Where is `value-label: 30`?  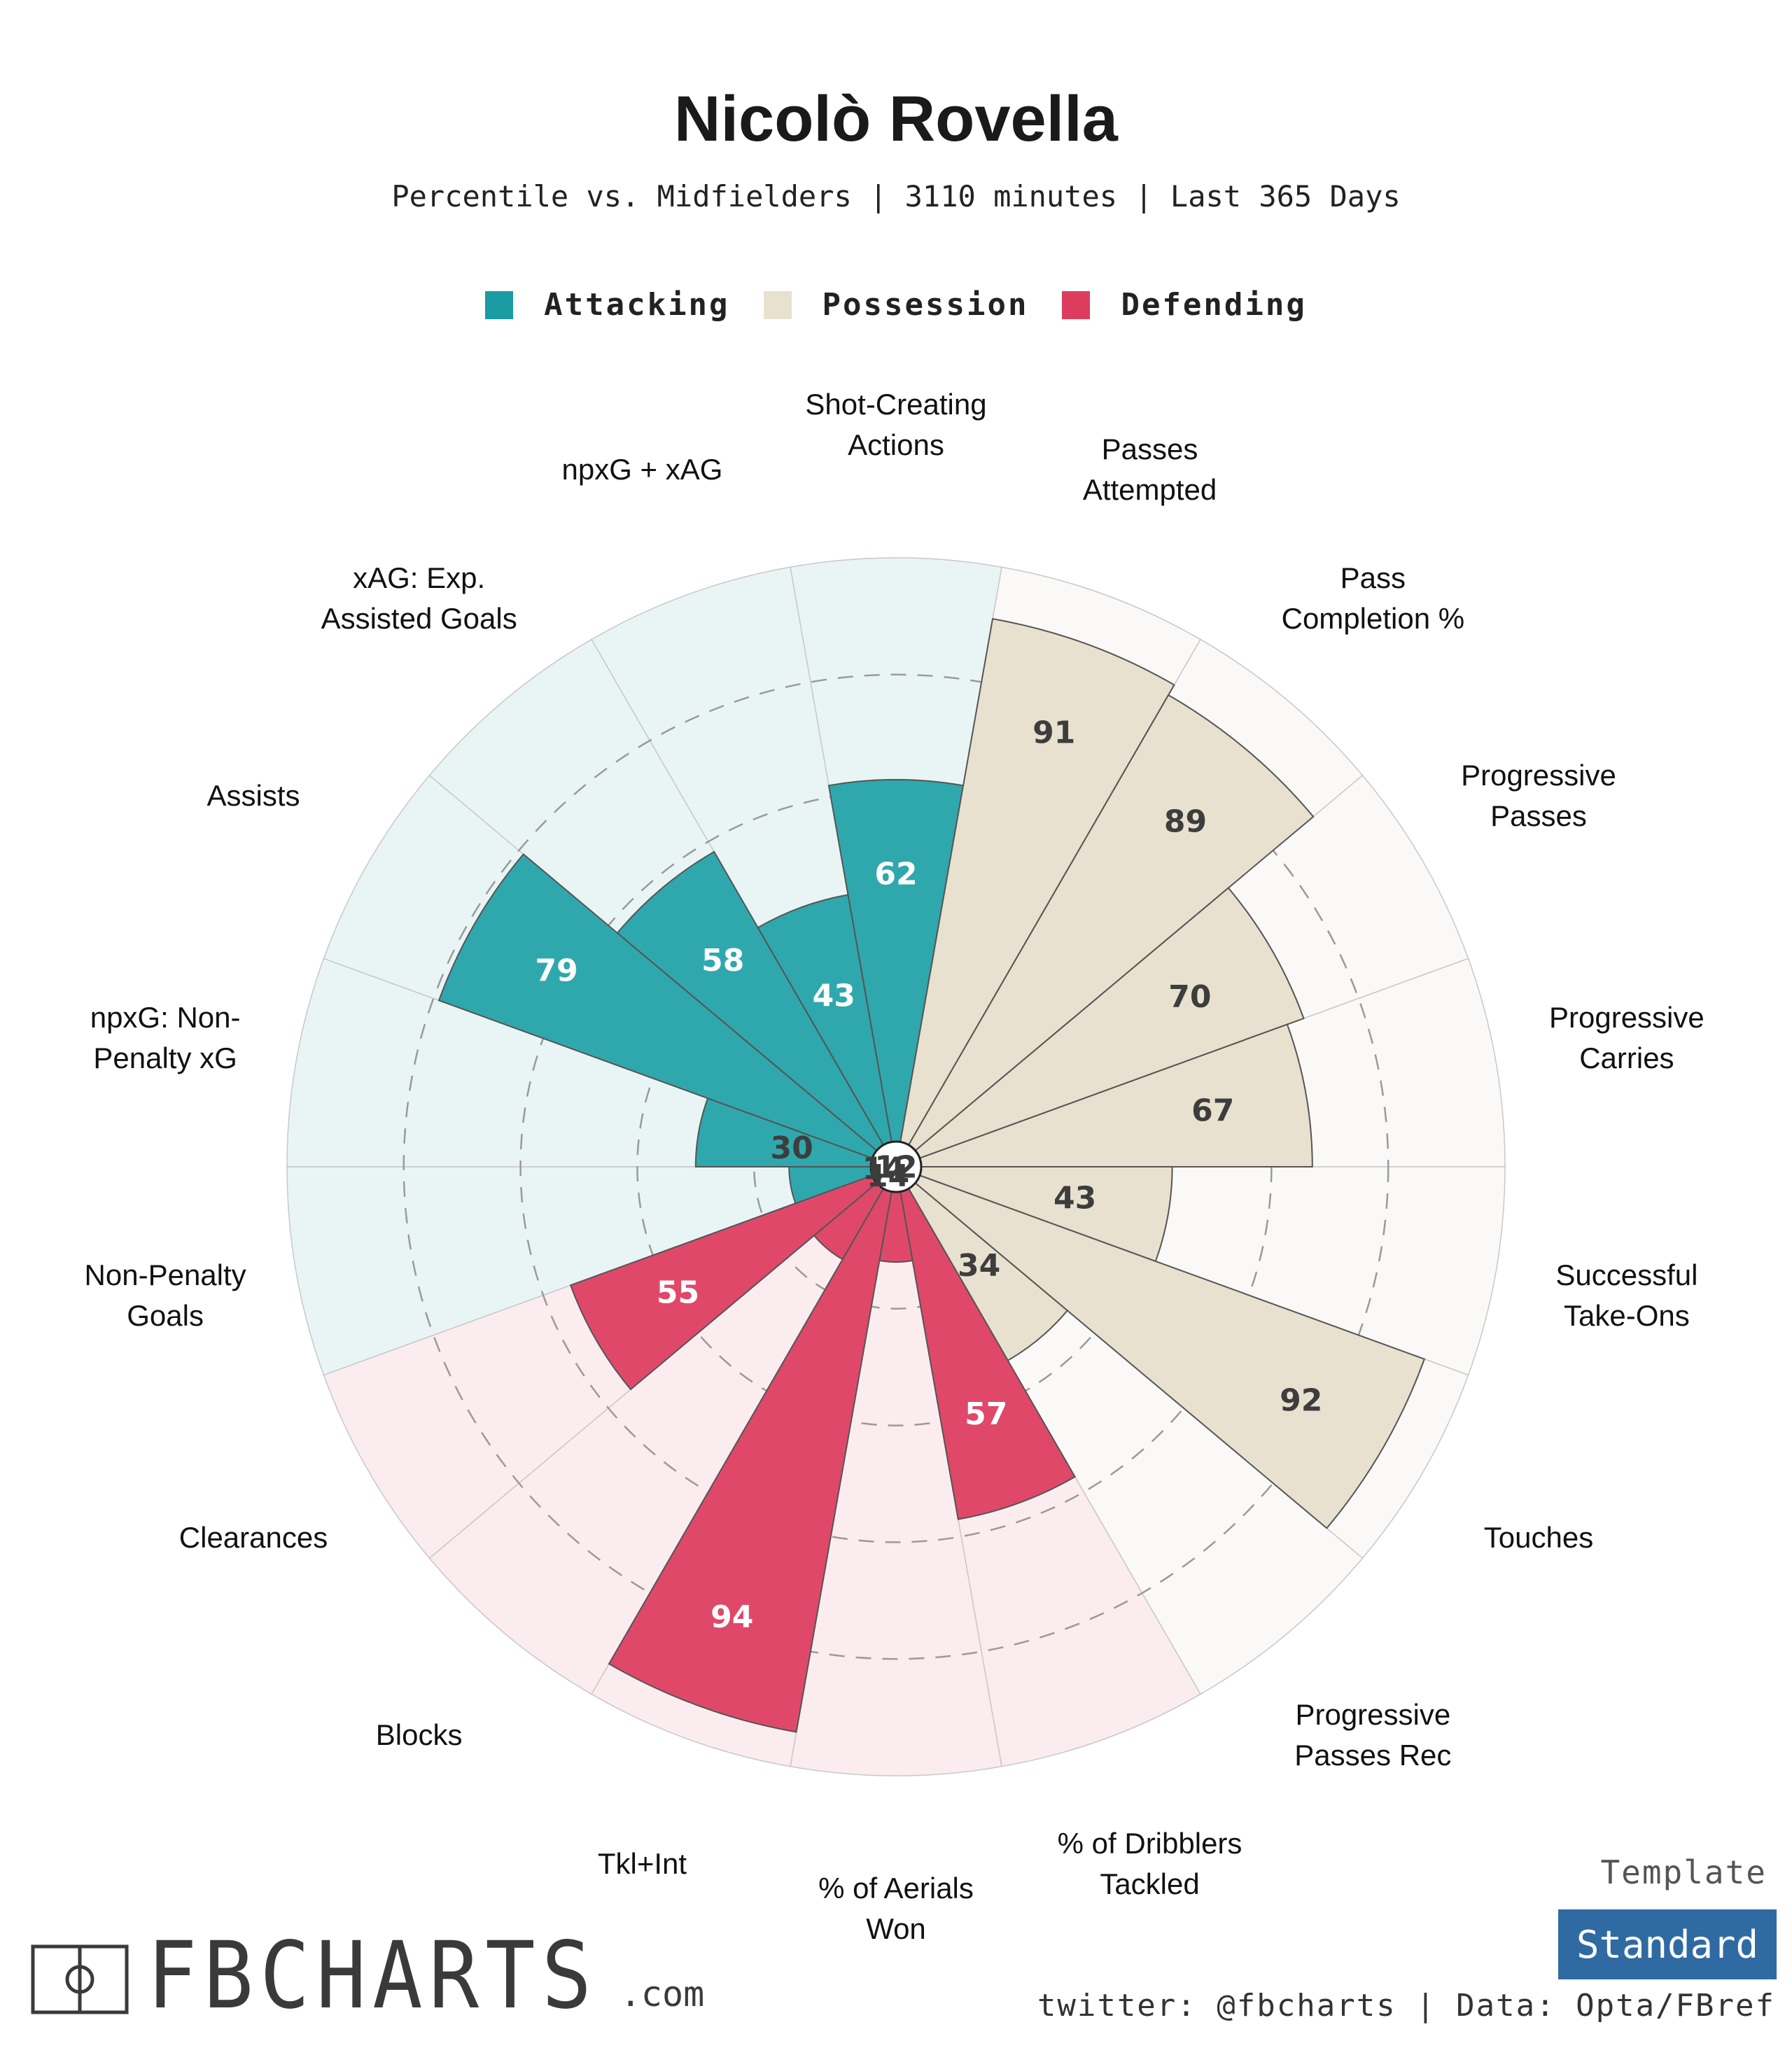
value-label: 30 is located at coordinates (791, 1148).